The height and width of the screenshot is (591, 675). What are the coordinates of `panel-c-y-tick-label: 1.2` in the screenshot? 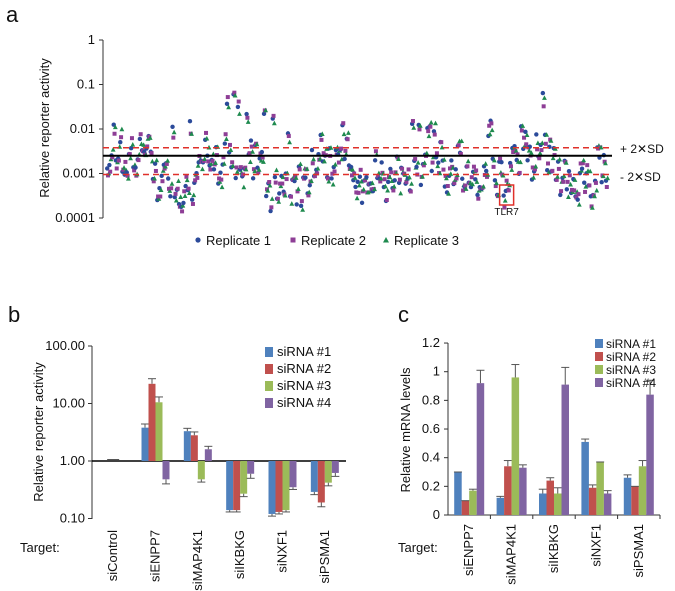 It's located at (431, 342).